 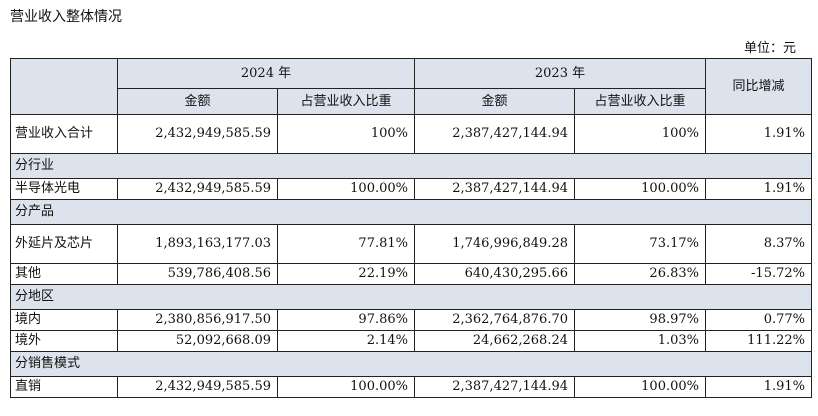 What do you see at coordinates (64, 274) in the screenshot?
I see `row-label: 其他` at bounding box center [64, 274].